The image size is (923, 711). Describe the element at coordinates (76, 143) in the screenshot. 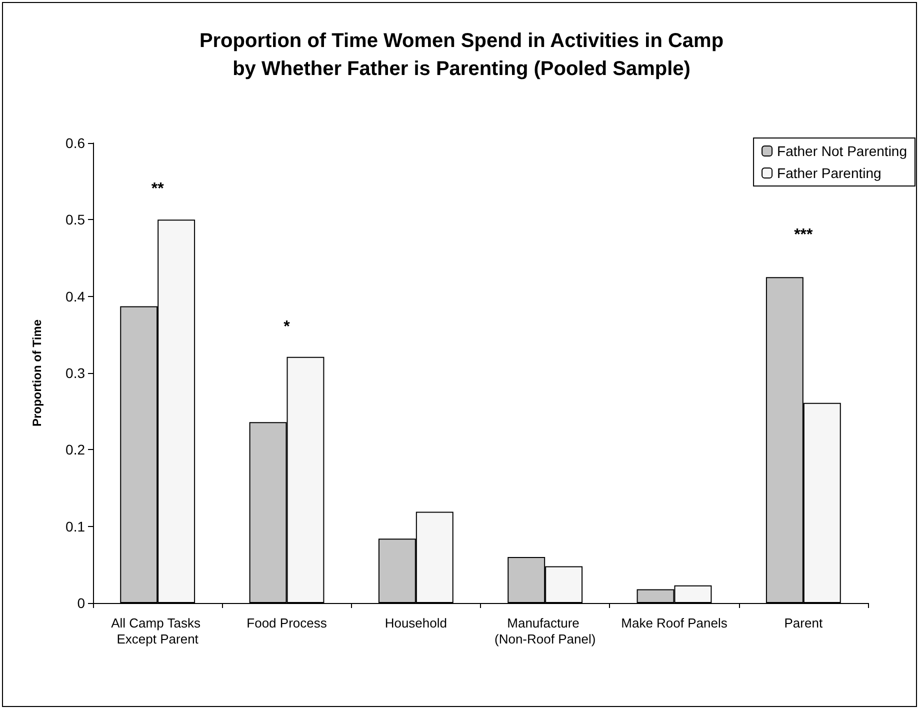

I see `y-tick-label: 0.6` at that location.